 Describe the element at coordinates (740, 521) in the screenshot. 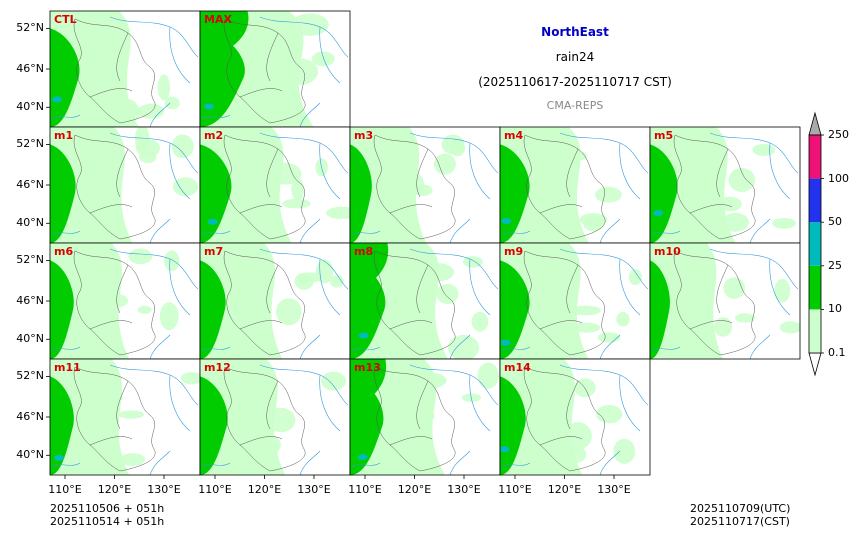

I see `footer-valid-cst: 2025110717(CST)` at that location.